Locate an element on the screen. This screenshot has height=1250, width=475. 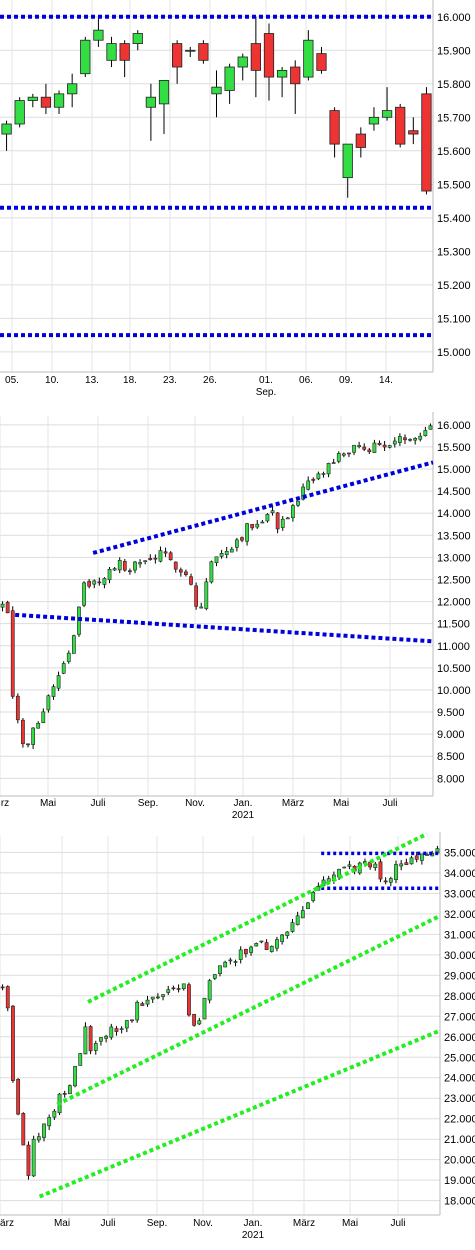
y-tick-label: 15.200 is located at coordinates (454, 286).